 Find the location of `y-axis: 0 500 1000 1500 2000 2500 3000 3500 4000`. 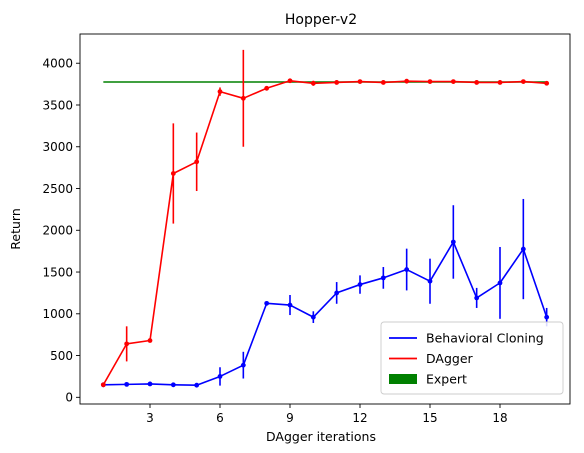

y-axis: 0 500 1000 1500 2000 2500 3000 3500 4000 is located at coordinates (61, 231).